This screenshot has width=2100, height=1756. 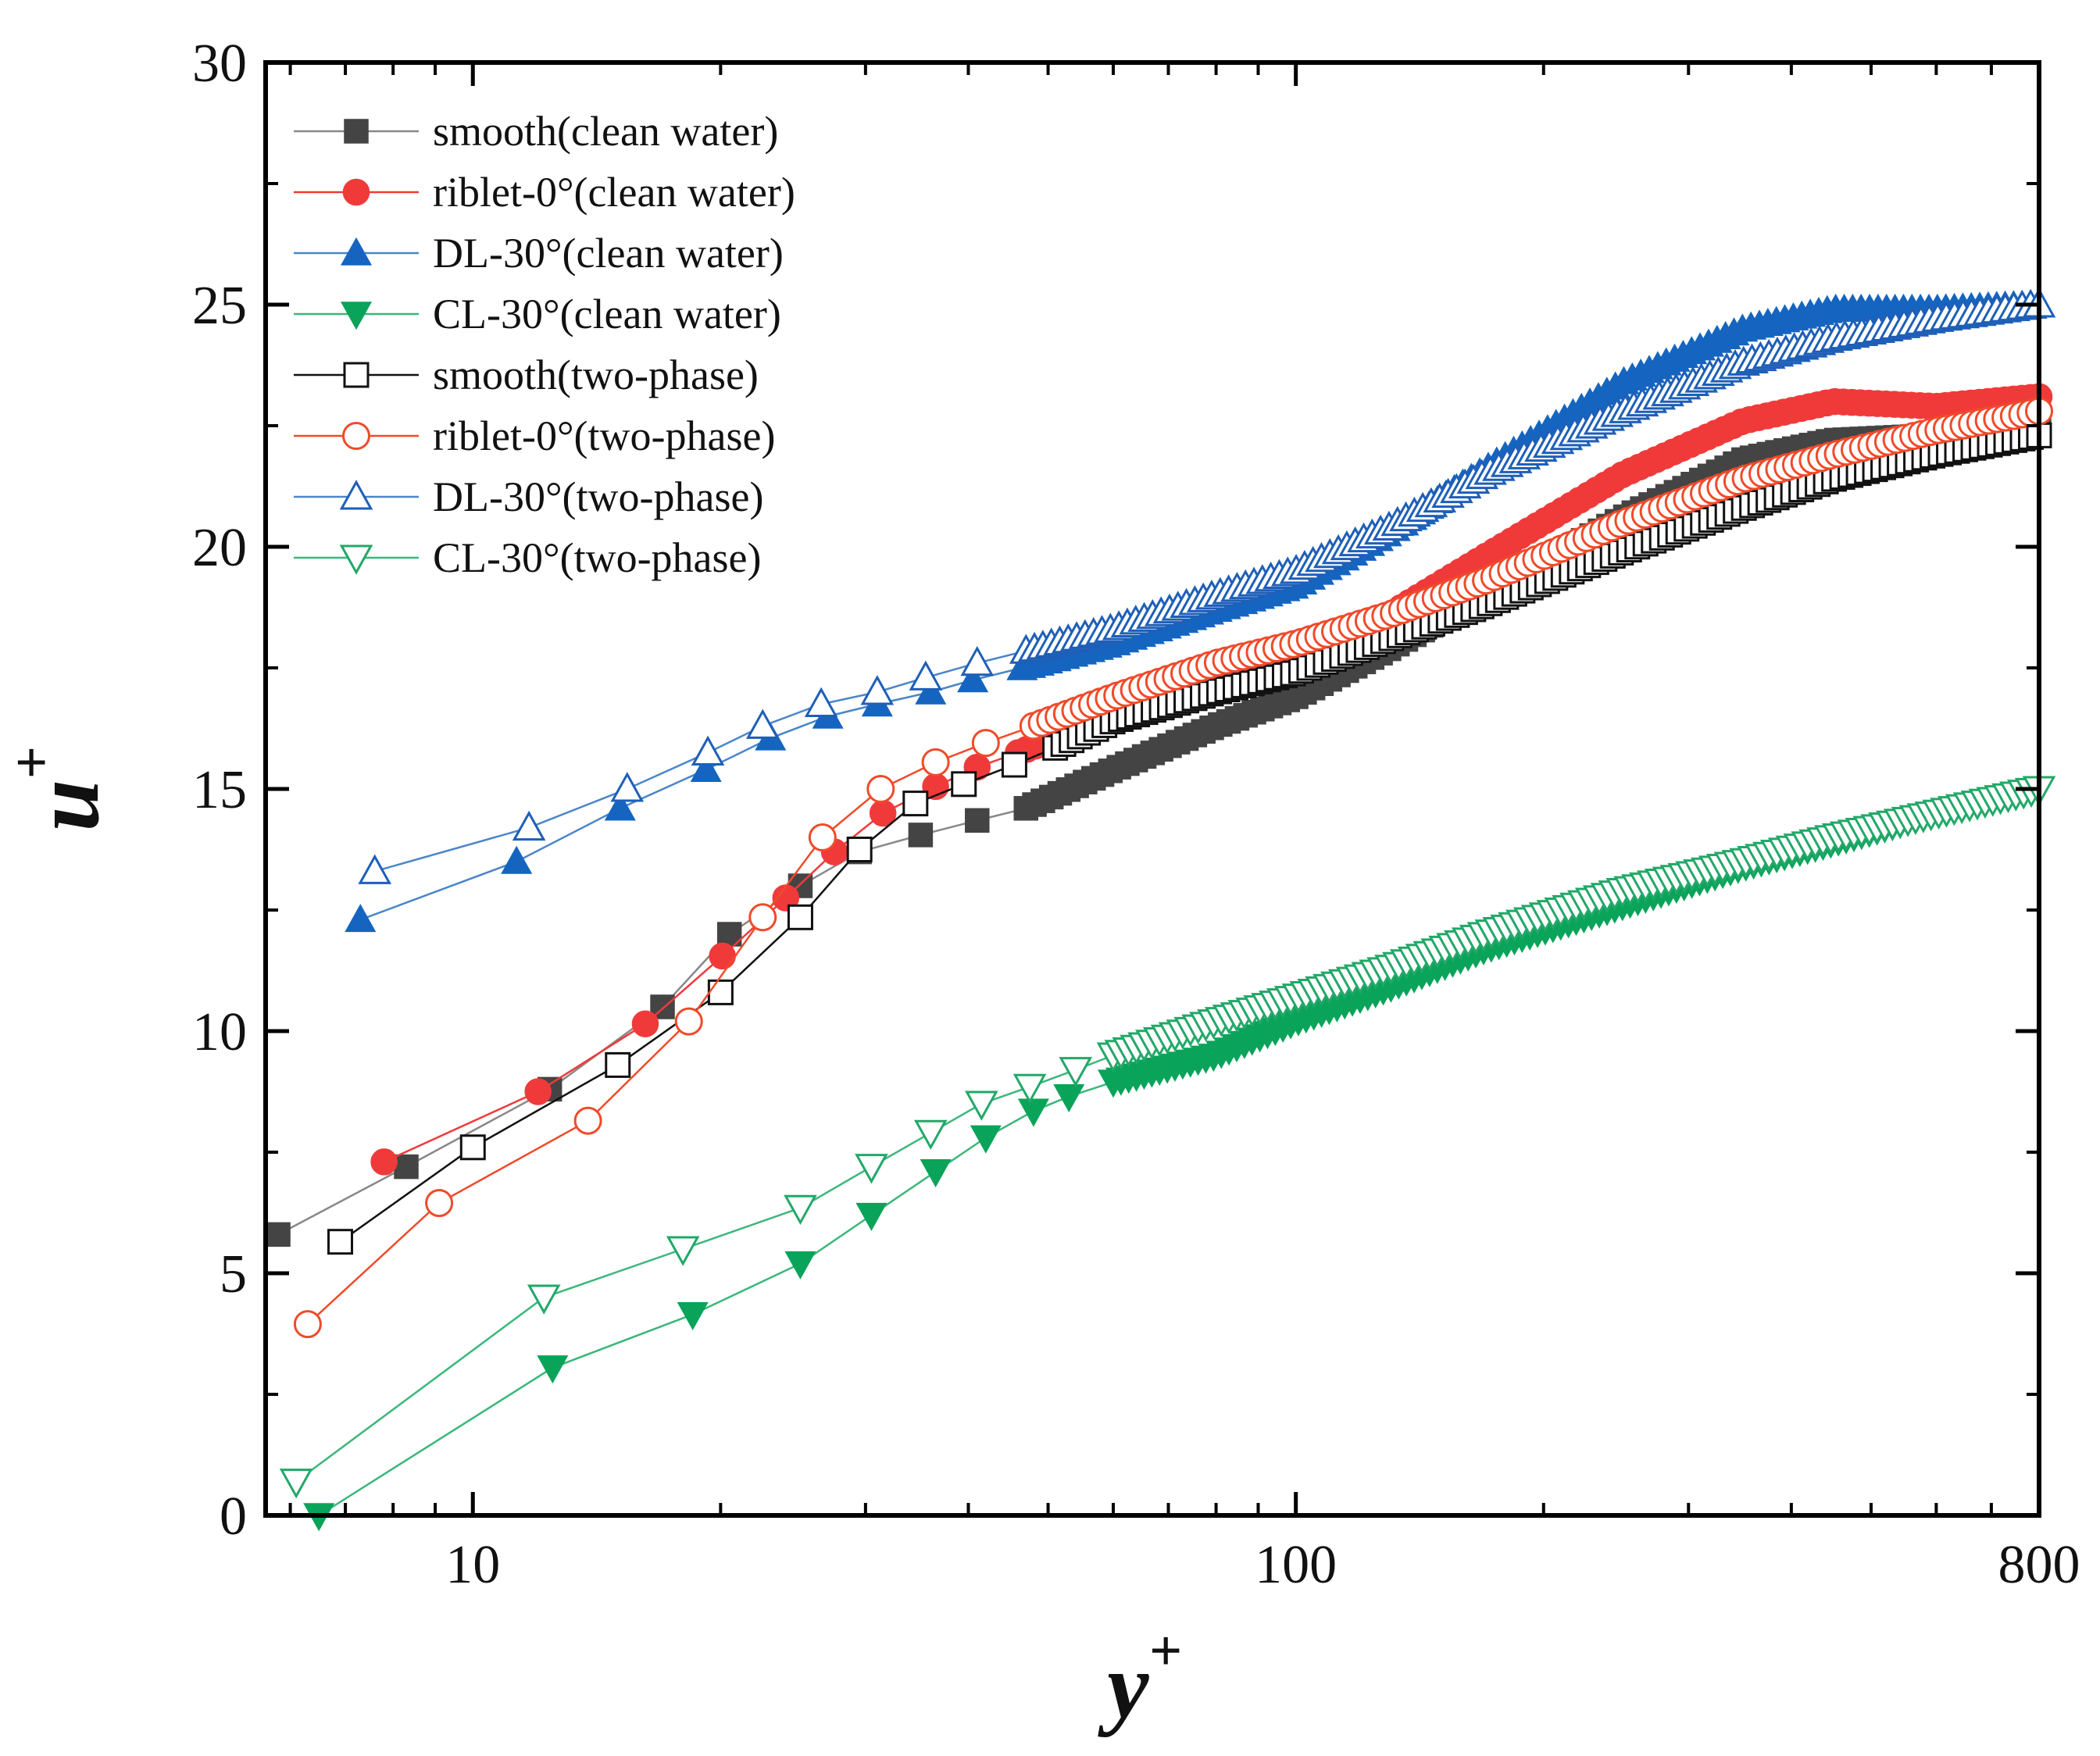 I want to click on y-axis-title-sup: +, so click(x=32, y=763).